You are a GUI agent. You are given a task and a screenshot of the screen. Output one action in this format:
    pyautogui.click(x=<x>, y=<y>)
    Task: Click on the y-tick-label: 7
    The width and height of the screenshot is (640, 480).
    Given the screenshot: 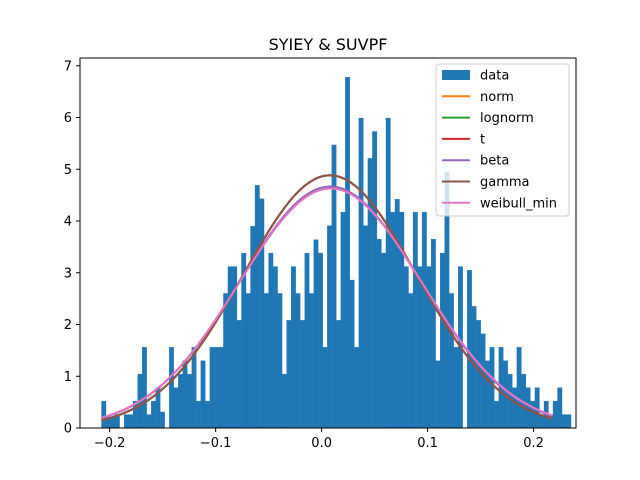 What is the action you would take?
    pyautogui.click(x=68, y=66)
    